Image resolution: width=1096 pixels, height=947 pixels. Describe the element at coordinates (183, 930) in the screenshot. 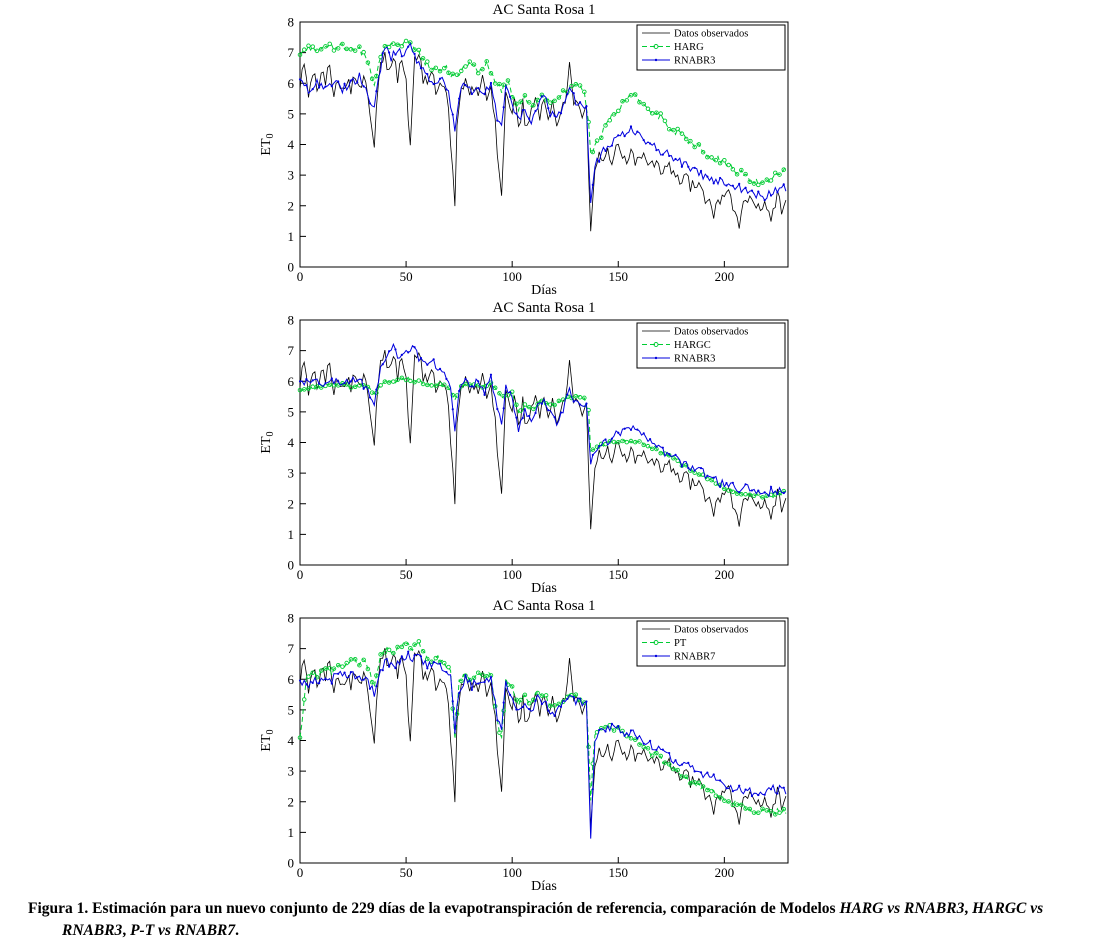

I see `caption-segment: P-T vs RNABR7` at that location.